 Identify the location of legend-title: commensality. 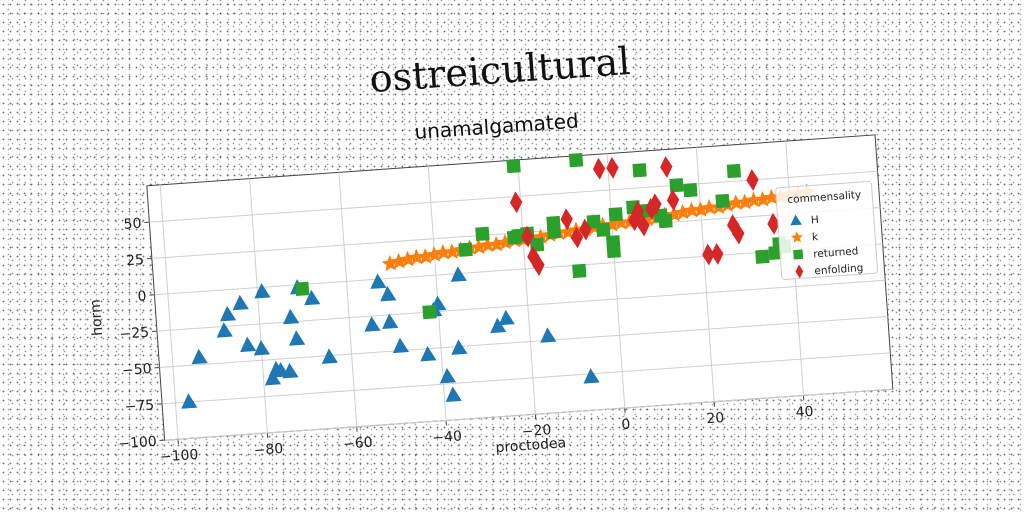
(824, 197).